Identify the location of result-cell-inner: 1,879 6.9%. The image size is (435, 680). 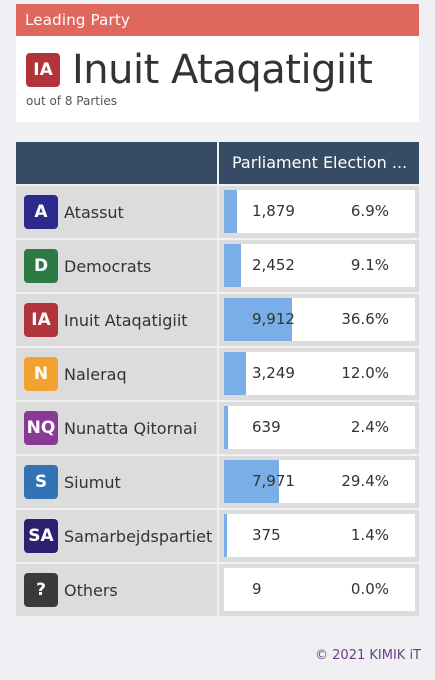
(319, 211).